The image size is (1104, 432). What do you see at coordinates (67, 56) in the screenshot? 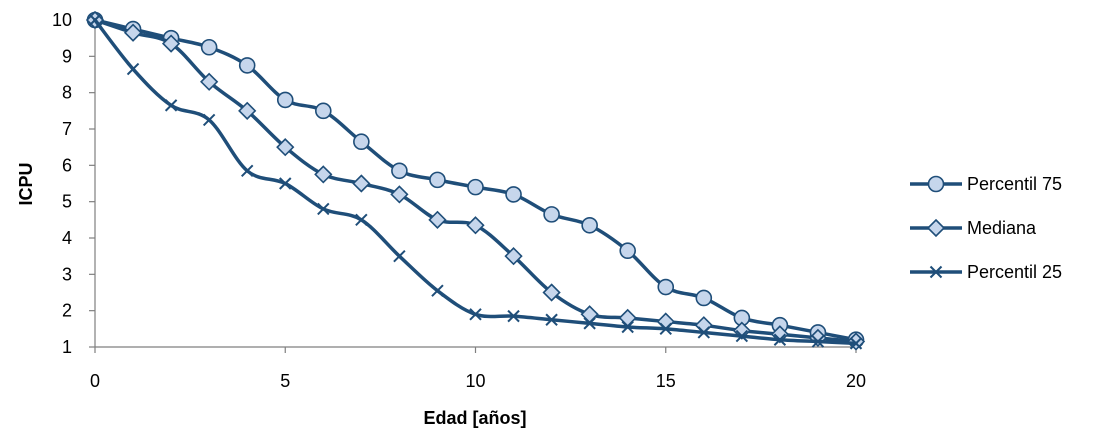
I see `y-tick-label: 9` at bounding box center [67, 56].